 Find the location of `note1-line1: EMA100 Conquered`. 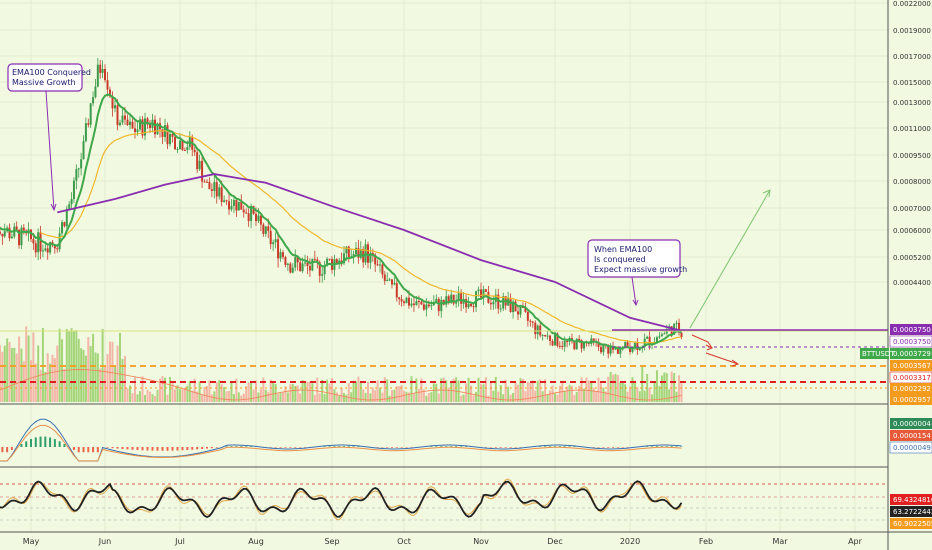

note1-line1: EMA100 Conquered is located at coordinates (51, 72).